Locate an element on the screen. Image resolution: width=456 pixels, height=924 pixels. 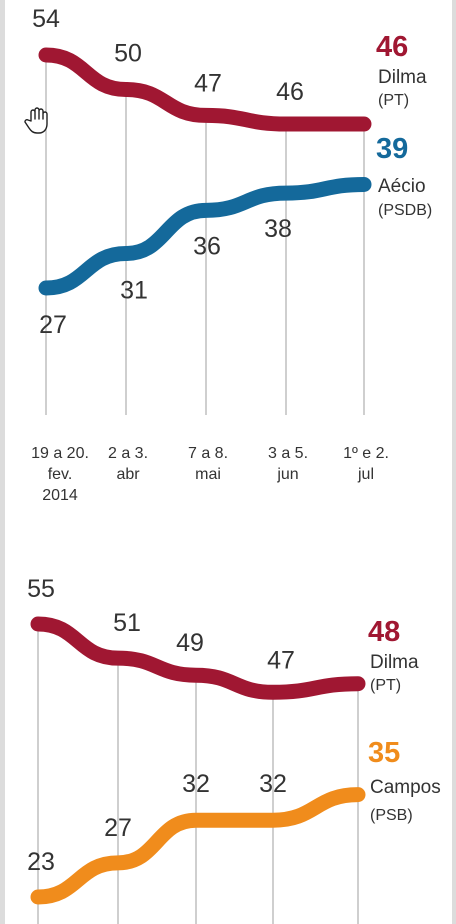
x-tick-label: fev. is located at coordinates (60, 474).